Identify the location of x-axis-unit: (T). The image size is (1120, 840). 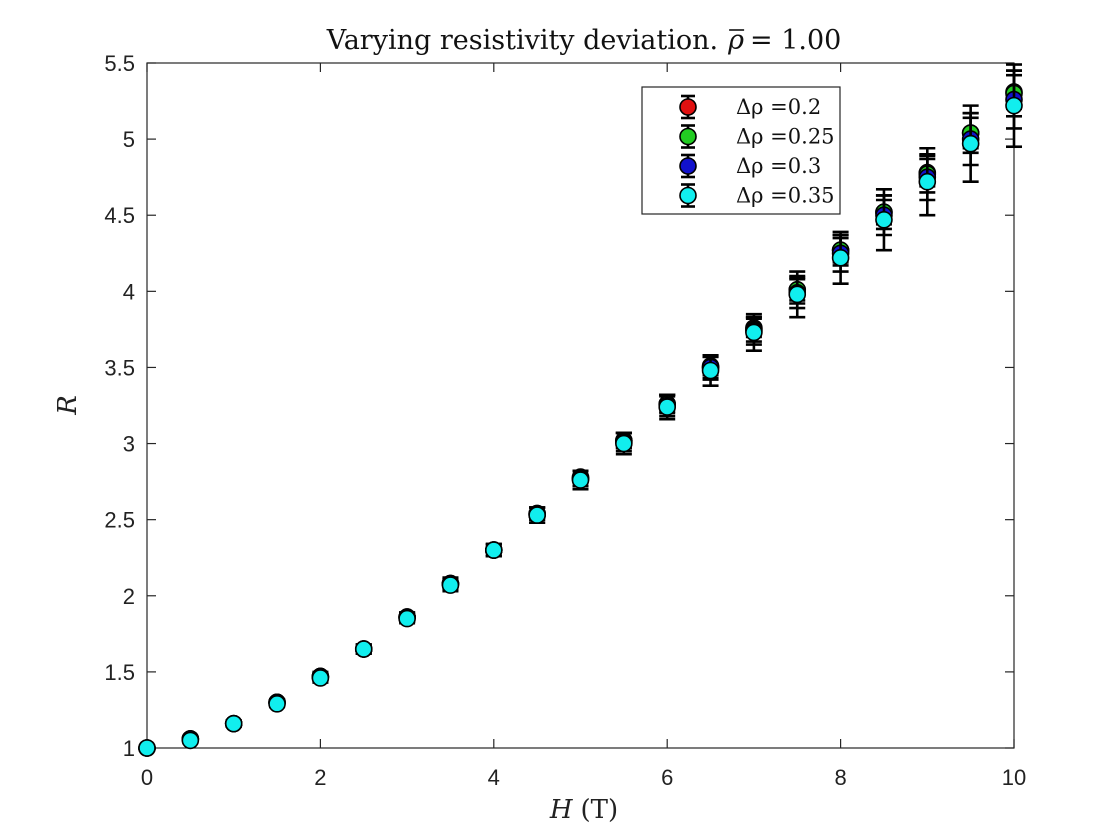
(600, 810).